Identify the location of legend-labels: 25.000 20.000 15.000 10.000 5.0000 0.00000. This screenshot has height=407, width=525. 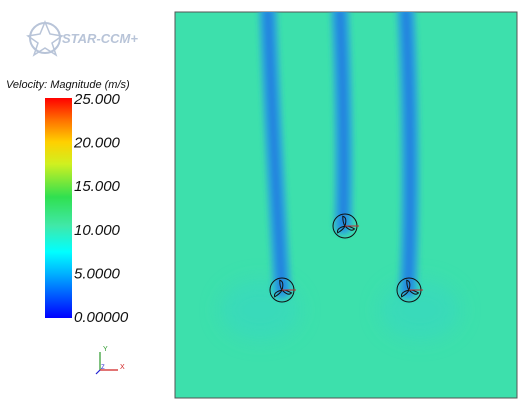
(101, 208).